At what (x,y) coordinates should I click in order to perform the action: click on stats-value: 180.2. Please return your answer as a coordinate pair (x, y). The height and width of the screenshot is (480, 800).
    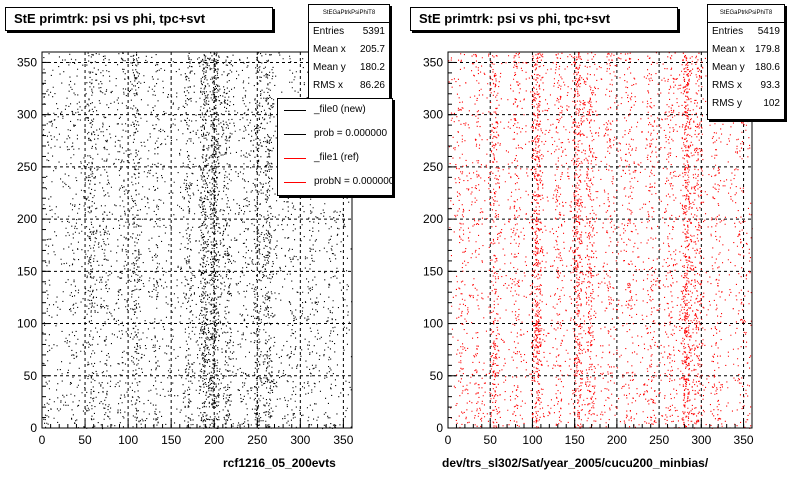
    Looking at the image, I should click on (372, 67).